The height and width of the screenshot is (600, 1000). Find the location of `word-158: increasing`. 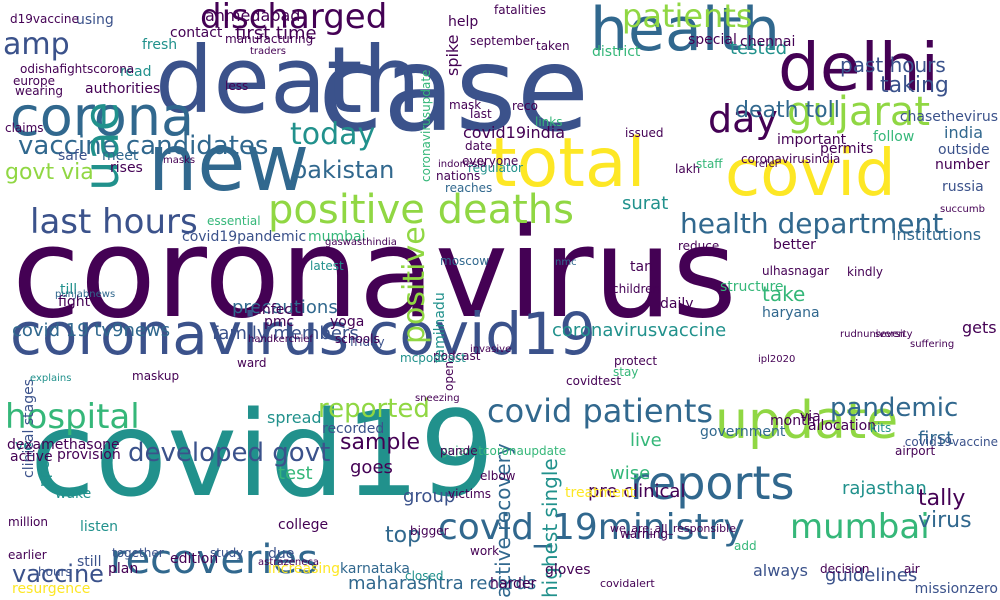

word-158: increasing is located at coordinates (304, 569).